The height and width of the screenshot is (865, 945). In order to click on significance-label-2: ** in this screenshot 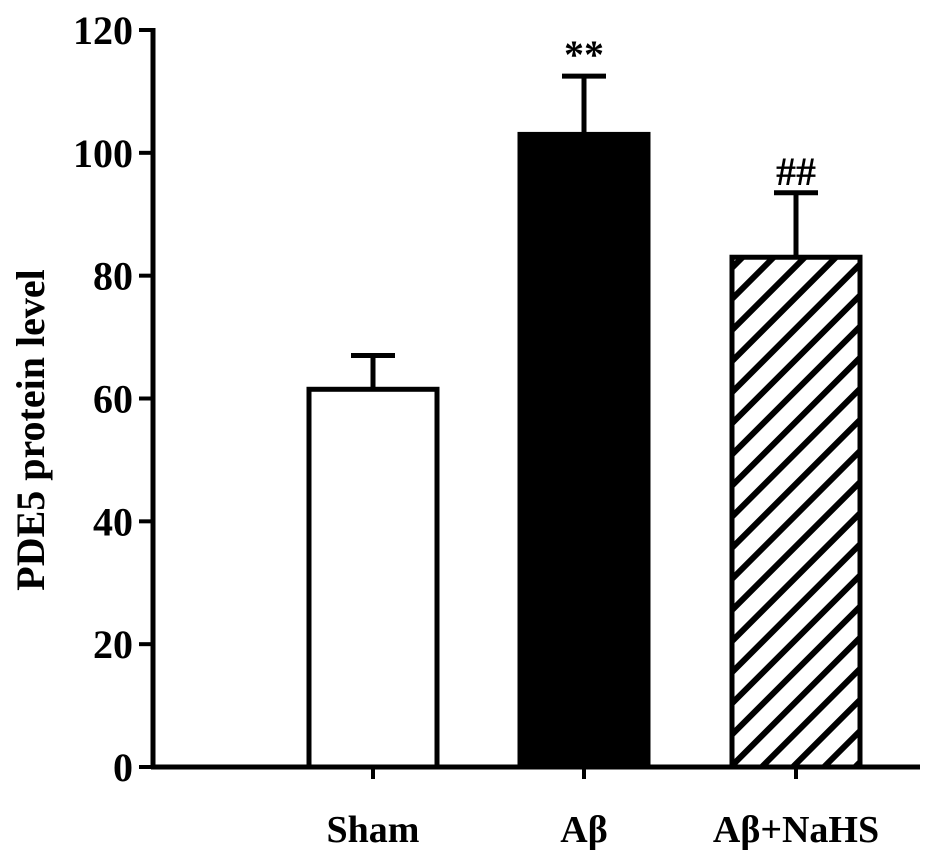, I will do `click(584, 54)`.